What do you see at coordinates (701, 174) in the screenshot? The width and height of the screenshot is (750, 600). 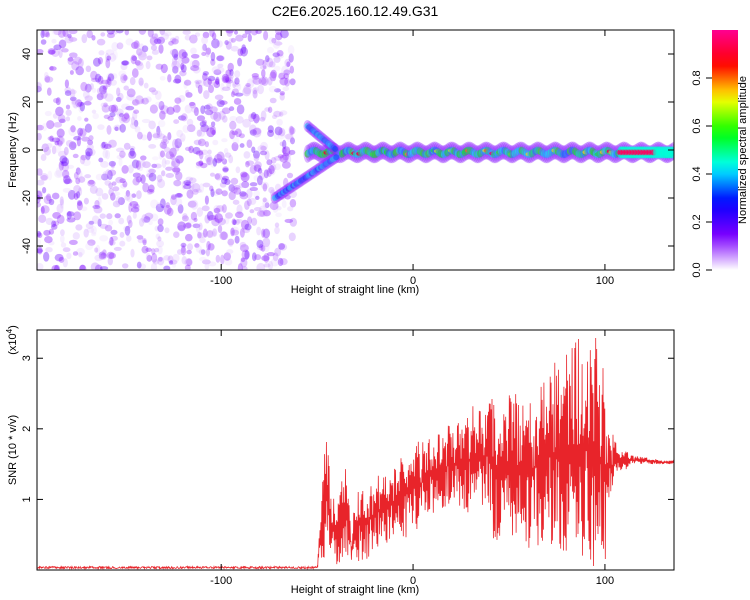 I see `colorbar-ticks: 0.0 0.2 0.4 0.6 0.8` at bounding box center [701, 174].